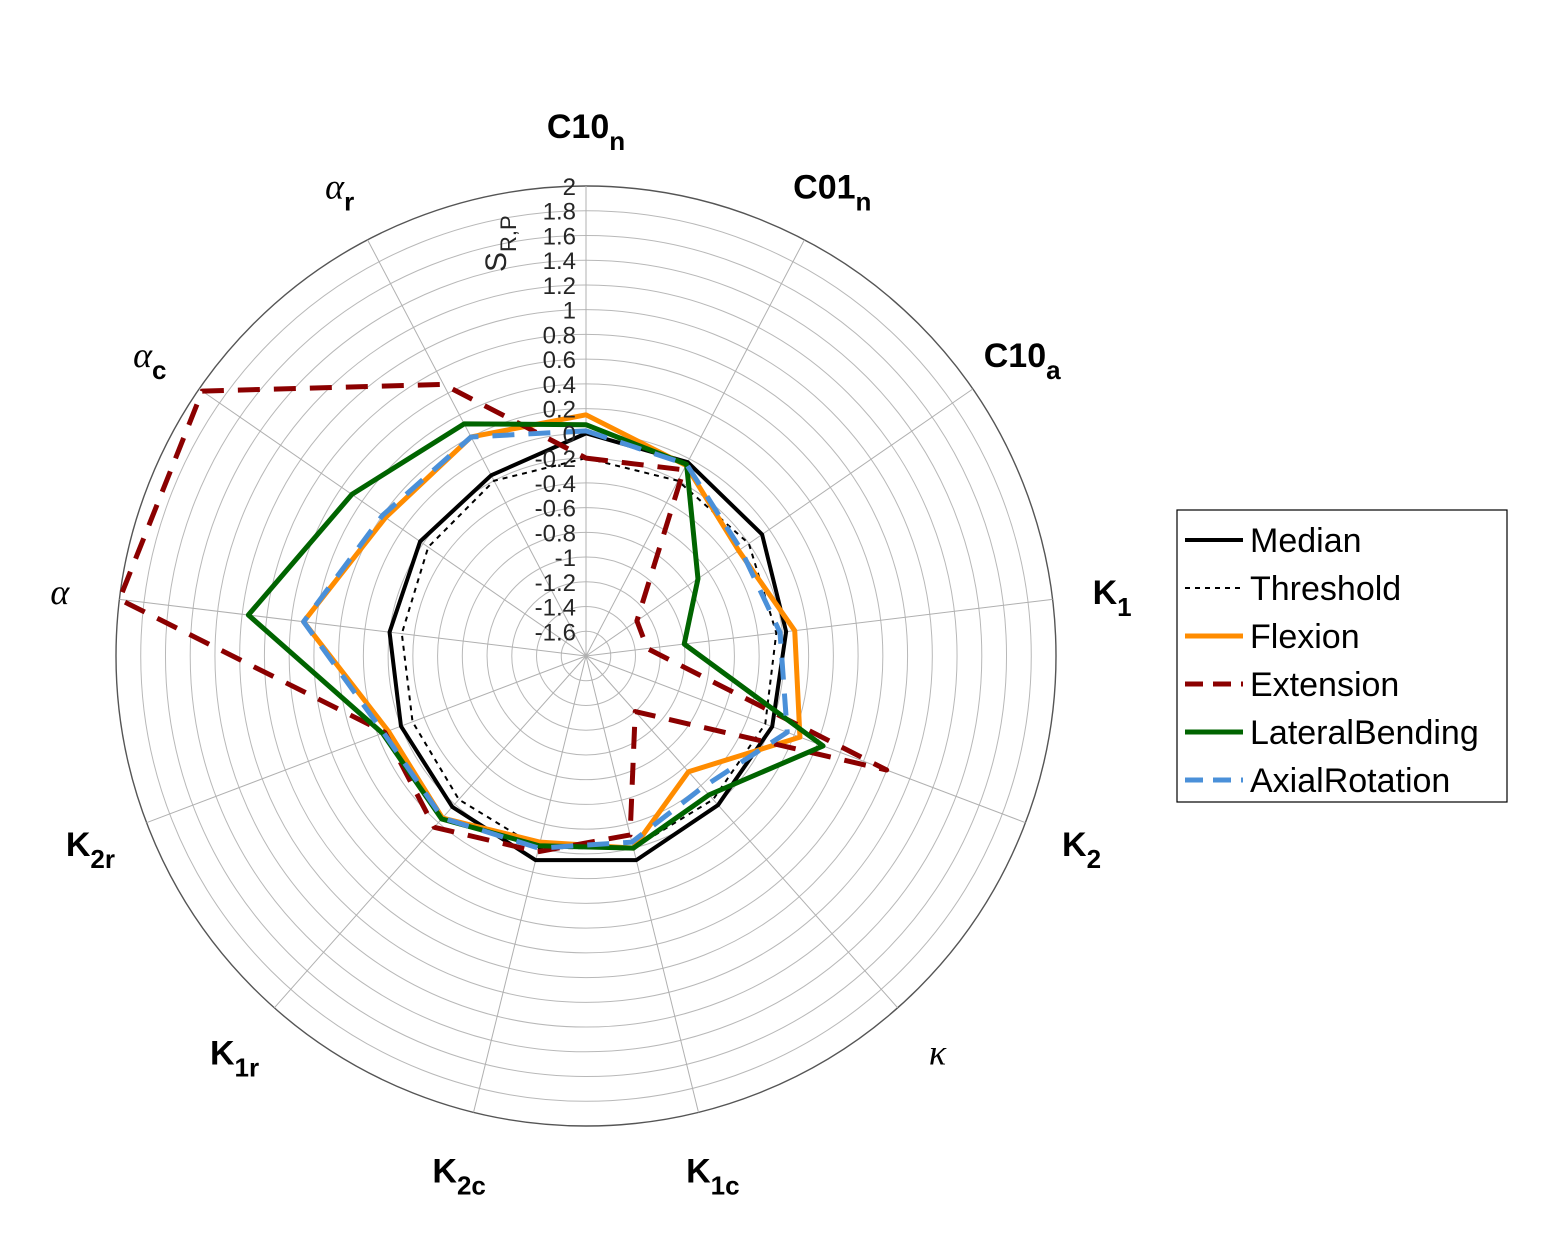  I want to click on category-label-sub: 2c, so click(471, 1186).